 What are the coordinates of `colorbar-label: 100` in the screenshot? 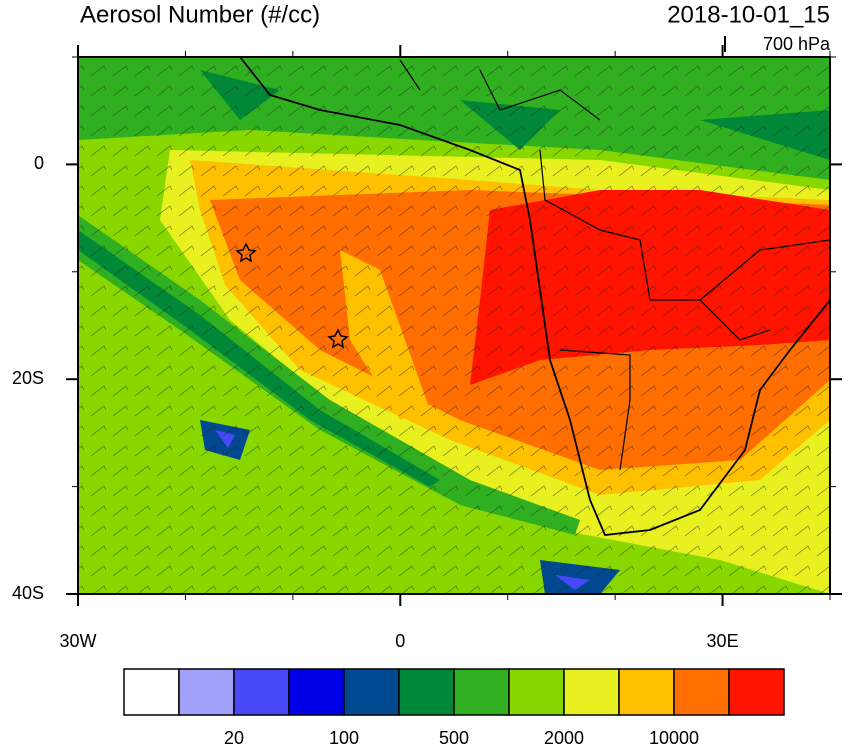 It's located at (344, 738).